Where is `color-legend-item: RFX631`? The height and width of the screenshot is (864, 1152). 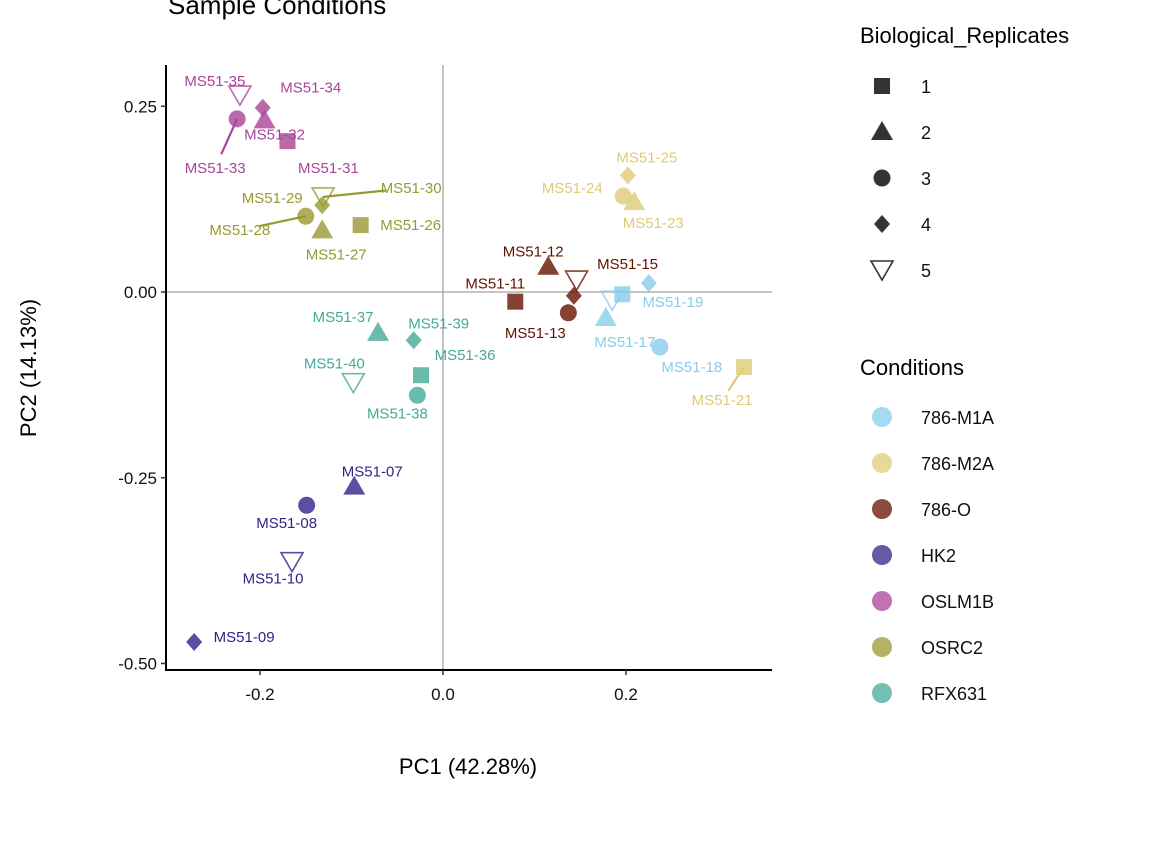 color-legend-item: RFX631 is located at coordinates (929, 693).